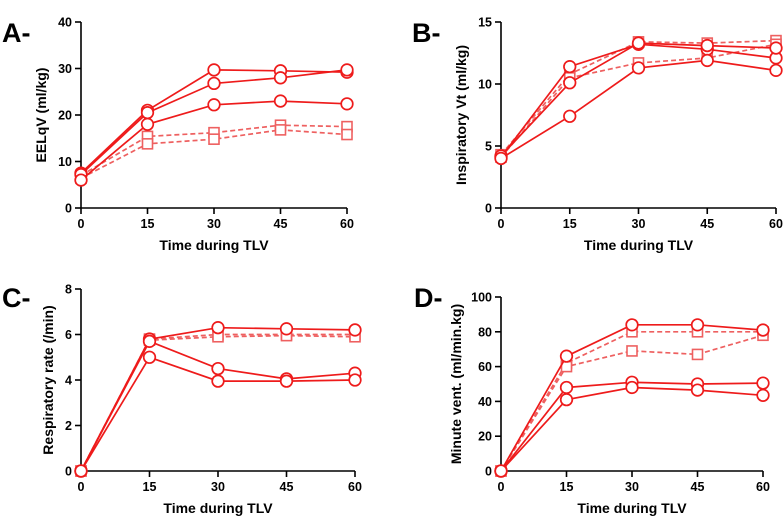 The width and height of the screenshot is (783, 520). Describe the element at coordinates (461, 115) in the screenshot. I see `y-axis-title: Inspiratory Vt (ml/kg)` at that location.